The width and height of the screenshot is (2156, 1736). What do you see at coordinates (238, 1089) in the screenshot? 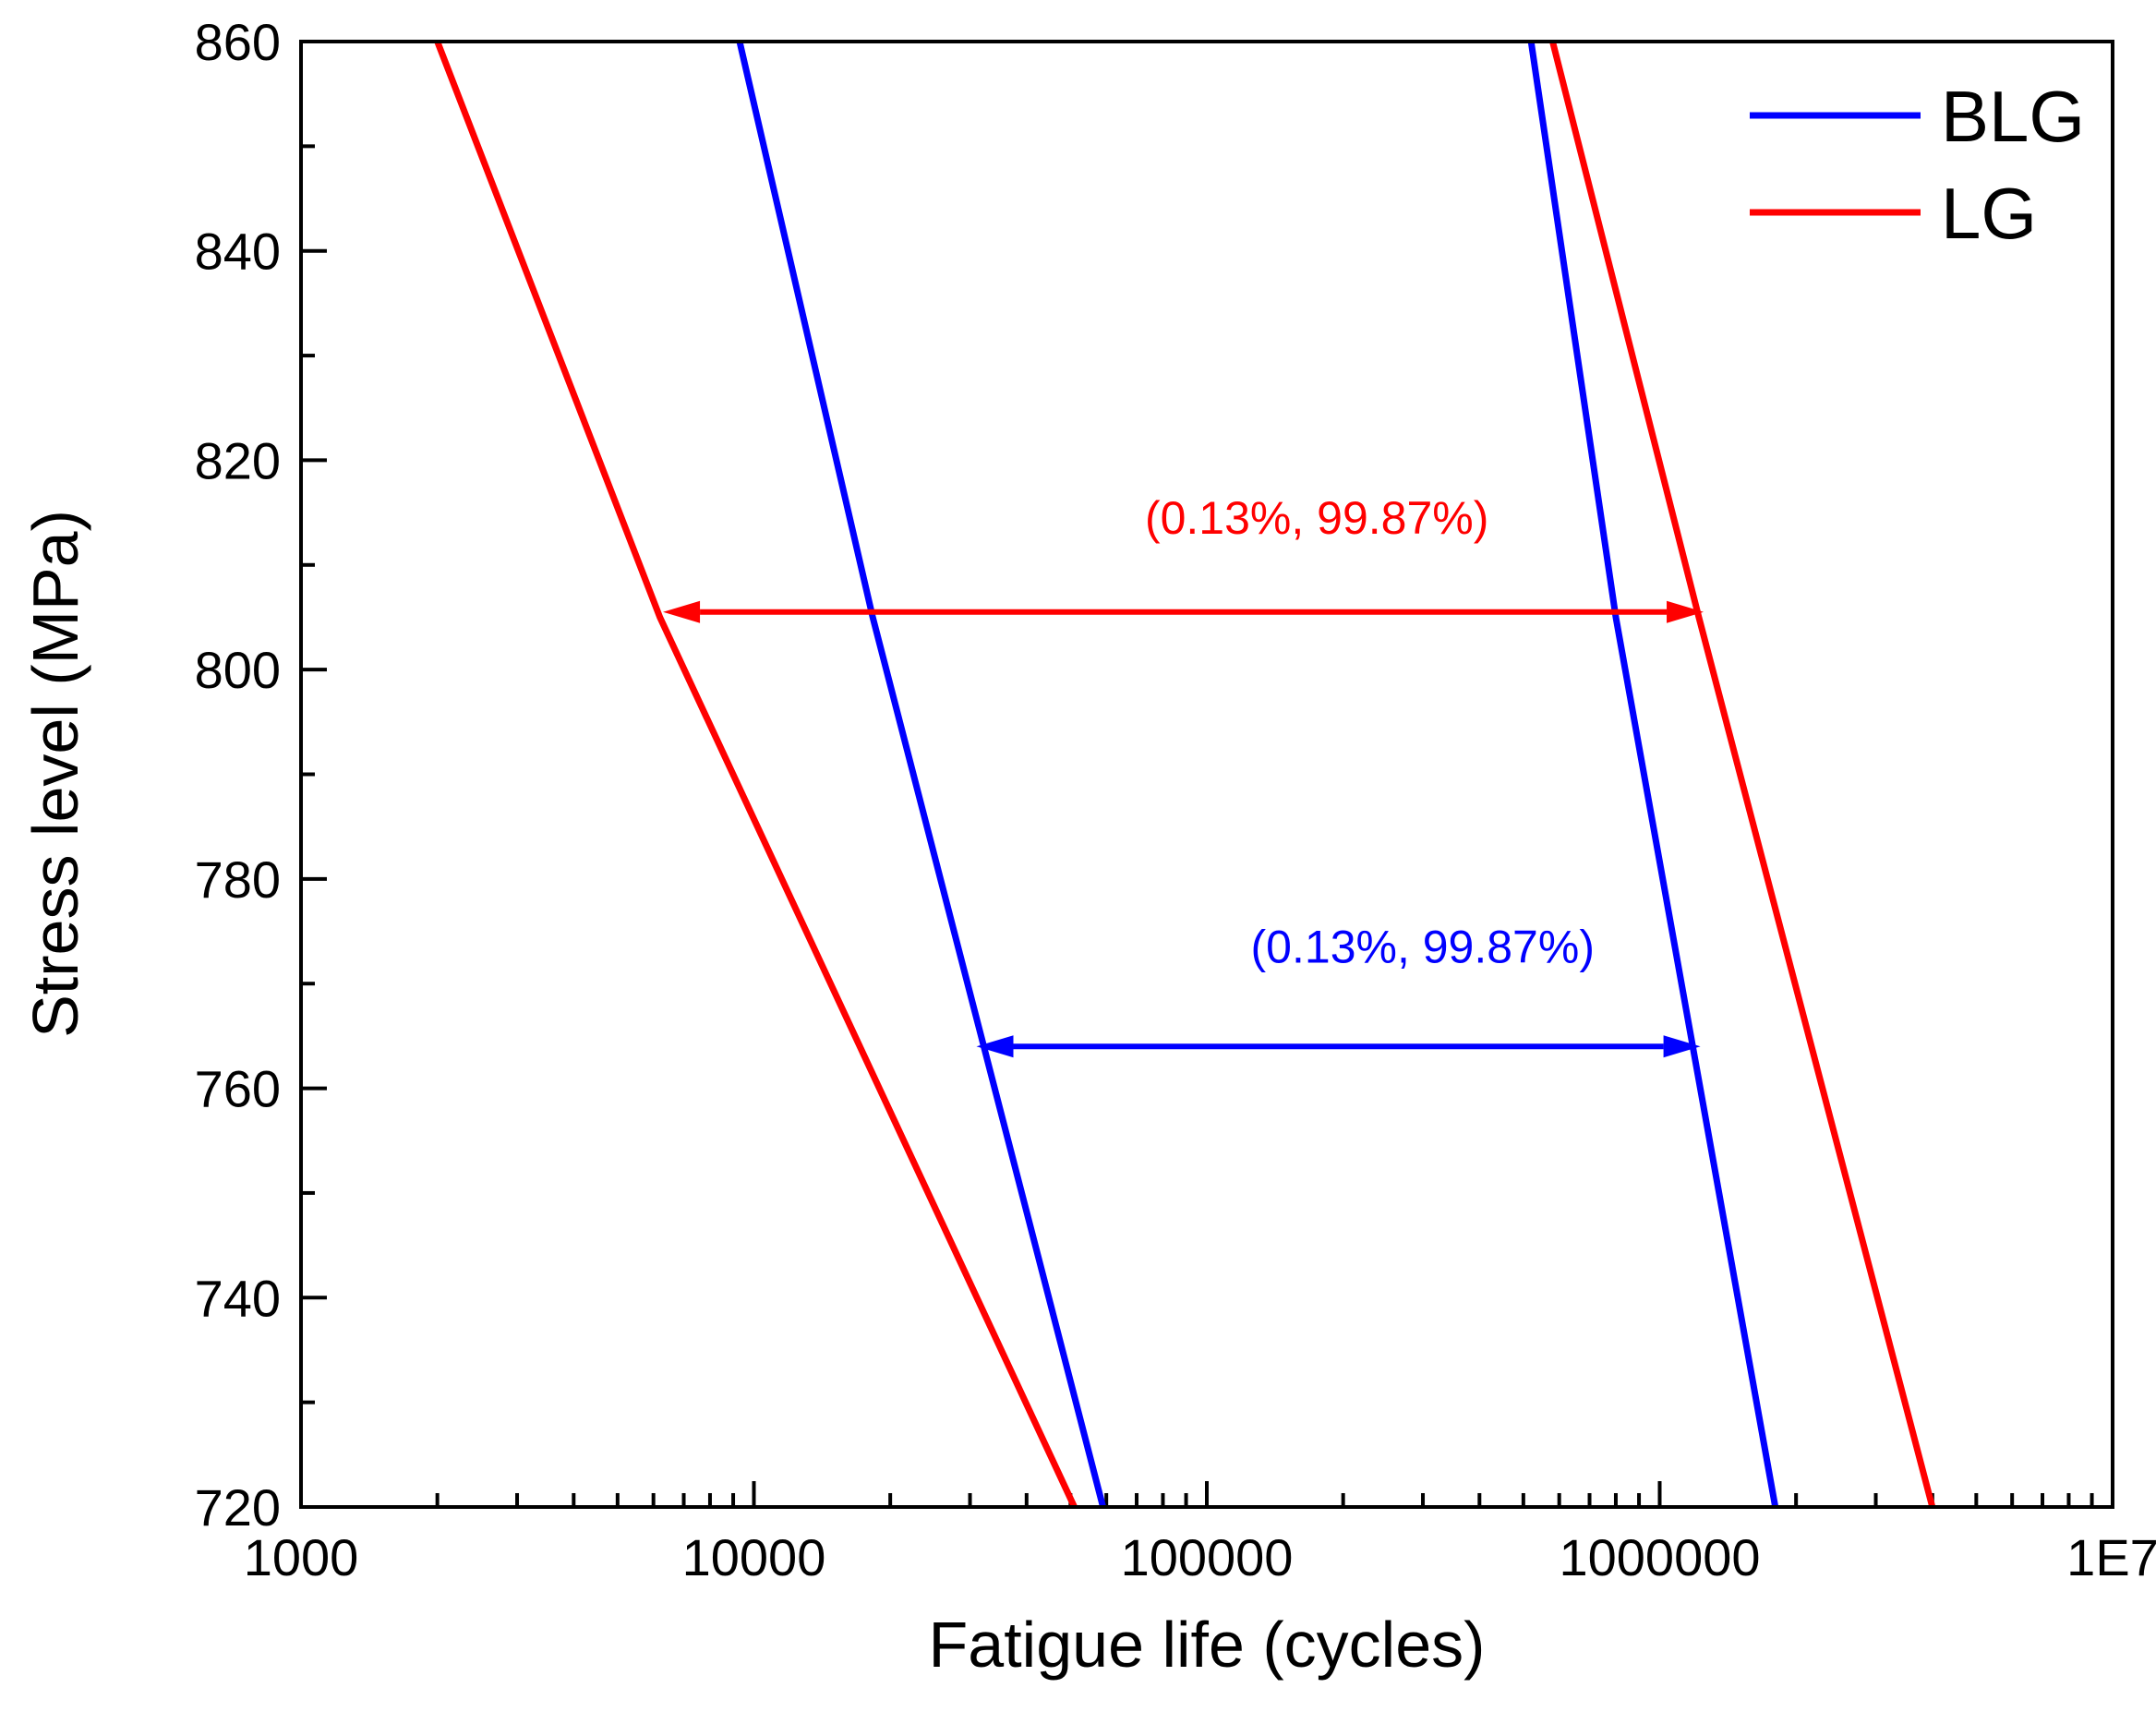
I see `y-tick-label: 760` at bounding box center [238, 1089].